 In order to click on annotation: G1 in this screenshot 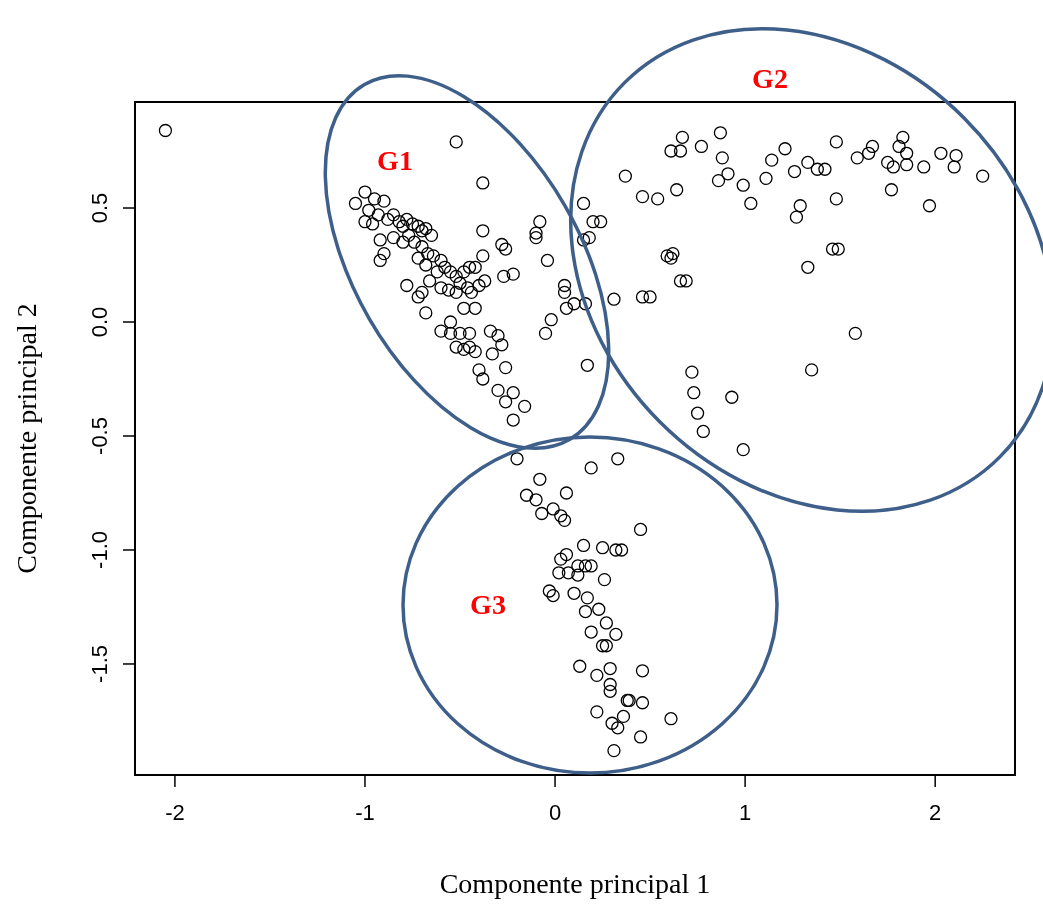, I will do `click(395, 160)`.